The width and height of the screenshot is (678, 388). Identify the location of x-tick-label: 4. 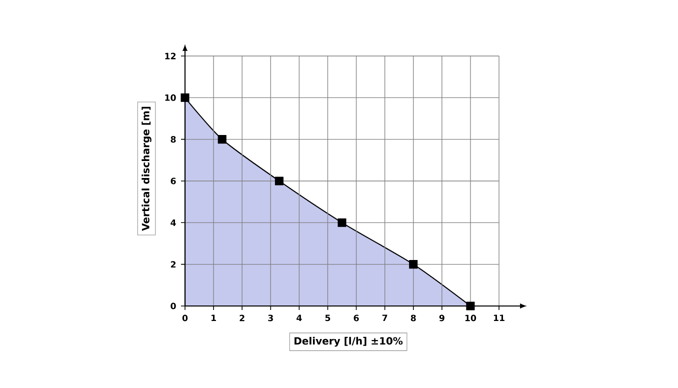
(299, 318).